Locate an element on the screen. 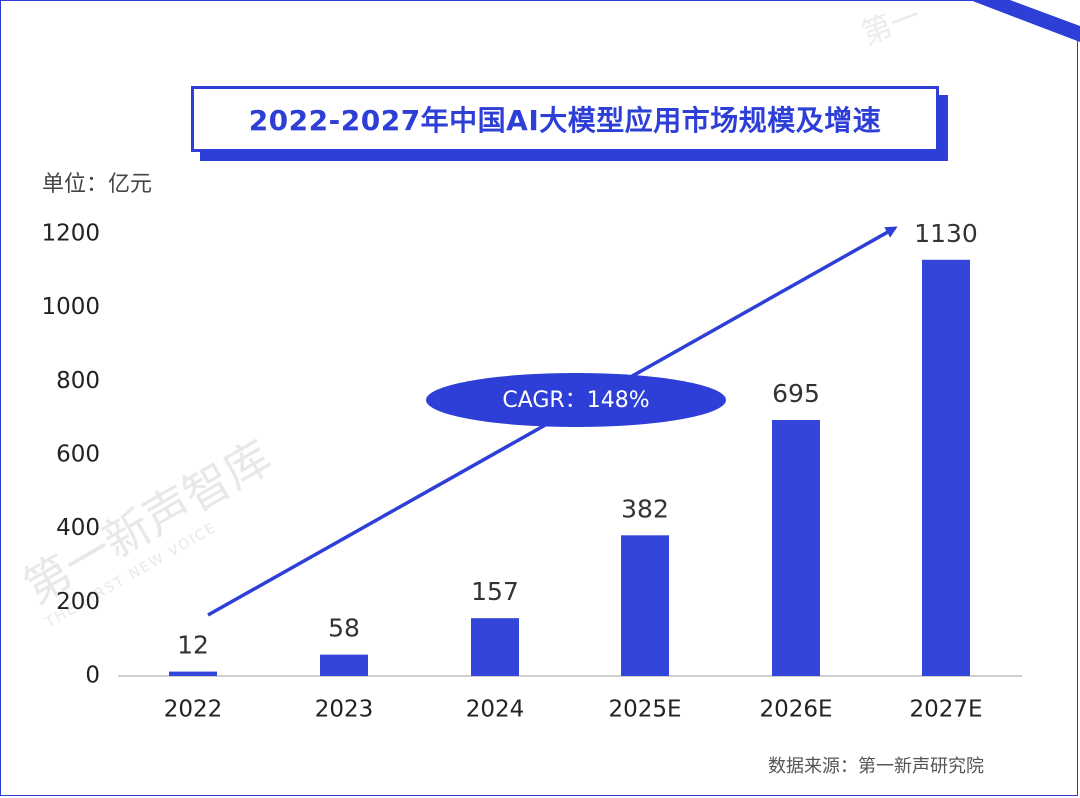 This screenshot has height=798, width=1080. bar-2027E is located at coordinates (946, 467).